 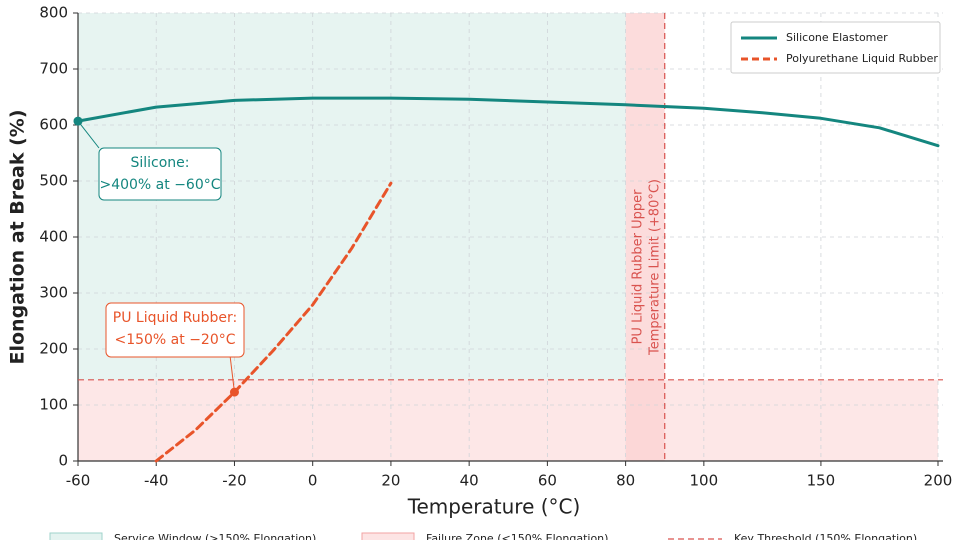 What do you see at coordinates (156, 481) in the screenshot?
I see `x-tick-label: -40` at bounding box center [156, 481].